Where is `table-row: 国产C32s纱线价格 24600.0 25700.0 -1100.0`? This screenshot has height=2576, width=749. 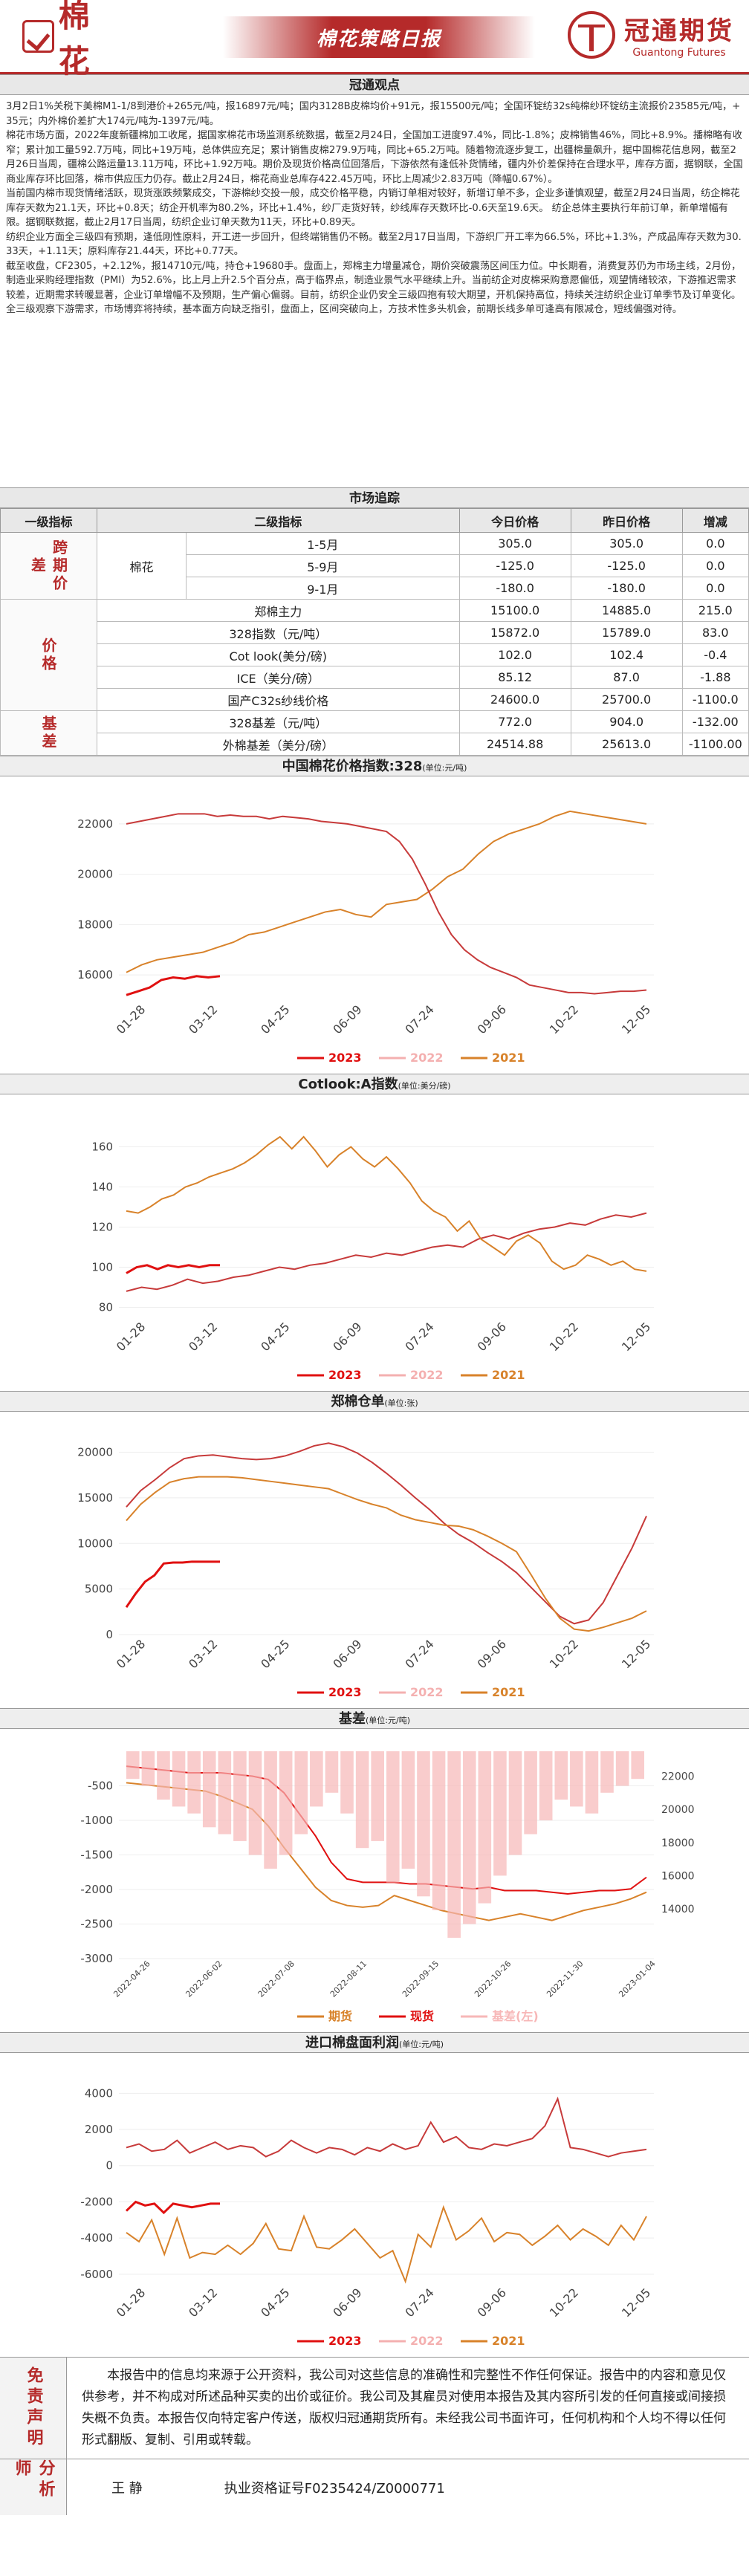
table-row: 国产C32s纱线价格 24600.0 25700.0 -1100.0 is located at coordinates (375, 699).